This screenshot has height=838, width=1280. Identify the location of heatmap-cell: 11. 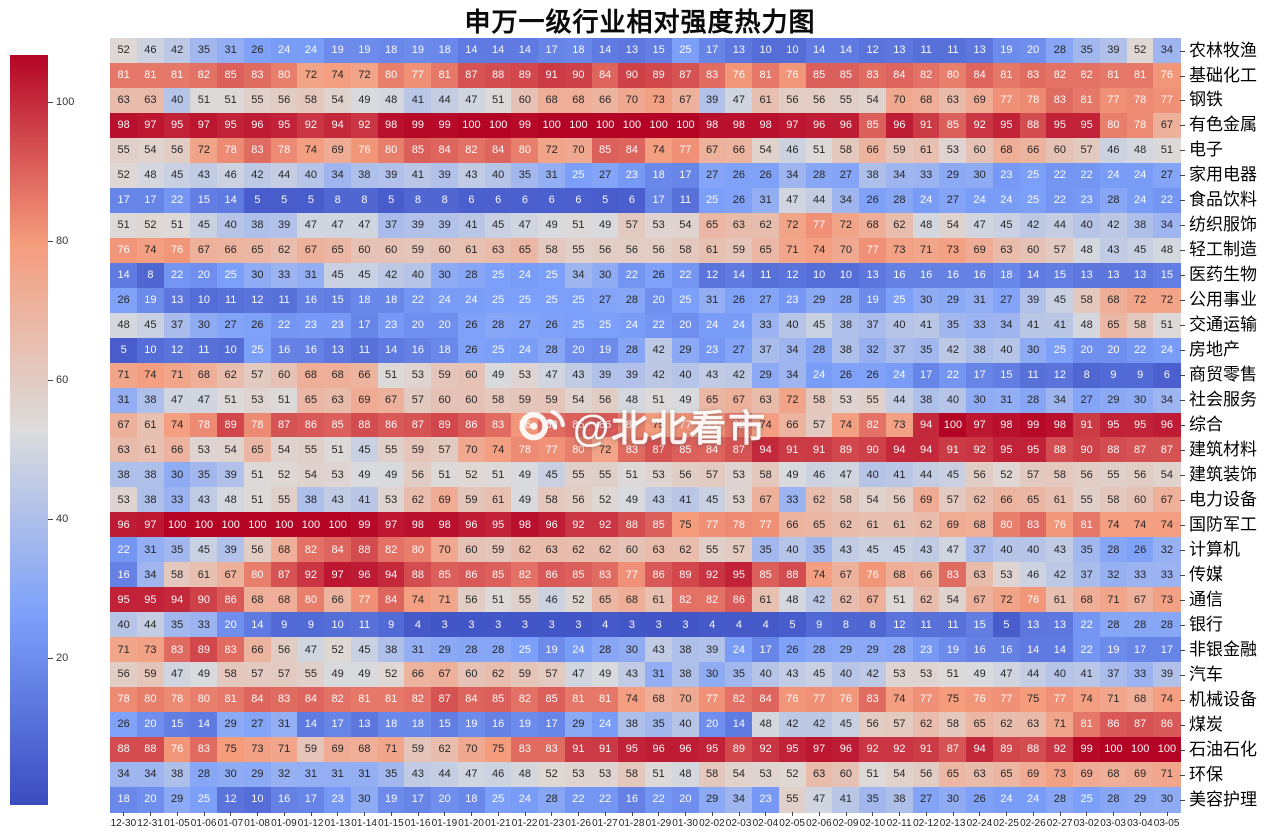
(364, 350).